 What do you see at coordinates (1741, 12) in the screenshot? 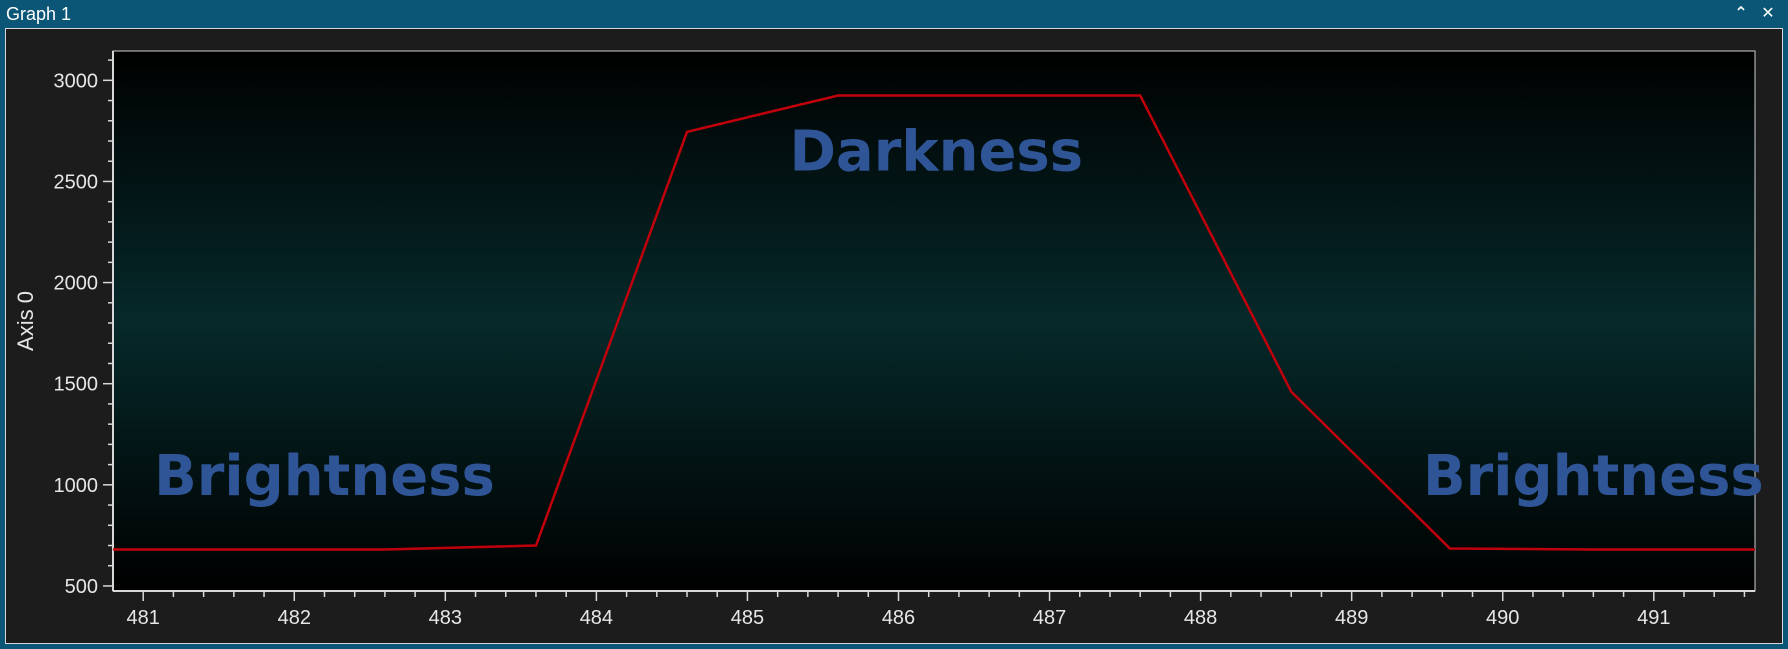
I see `chevron-up-icon: ⌃` at bounding box center [1741, 12].